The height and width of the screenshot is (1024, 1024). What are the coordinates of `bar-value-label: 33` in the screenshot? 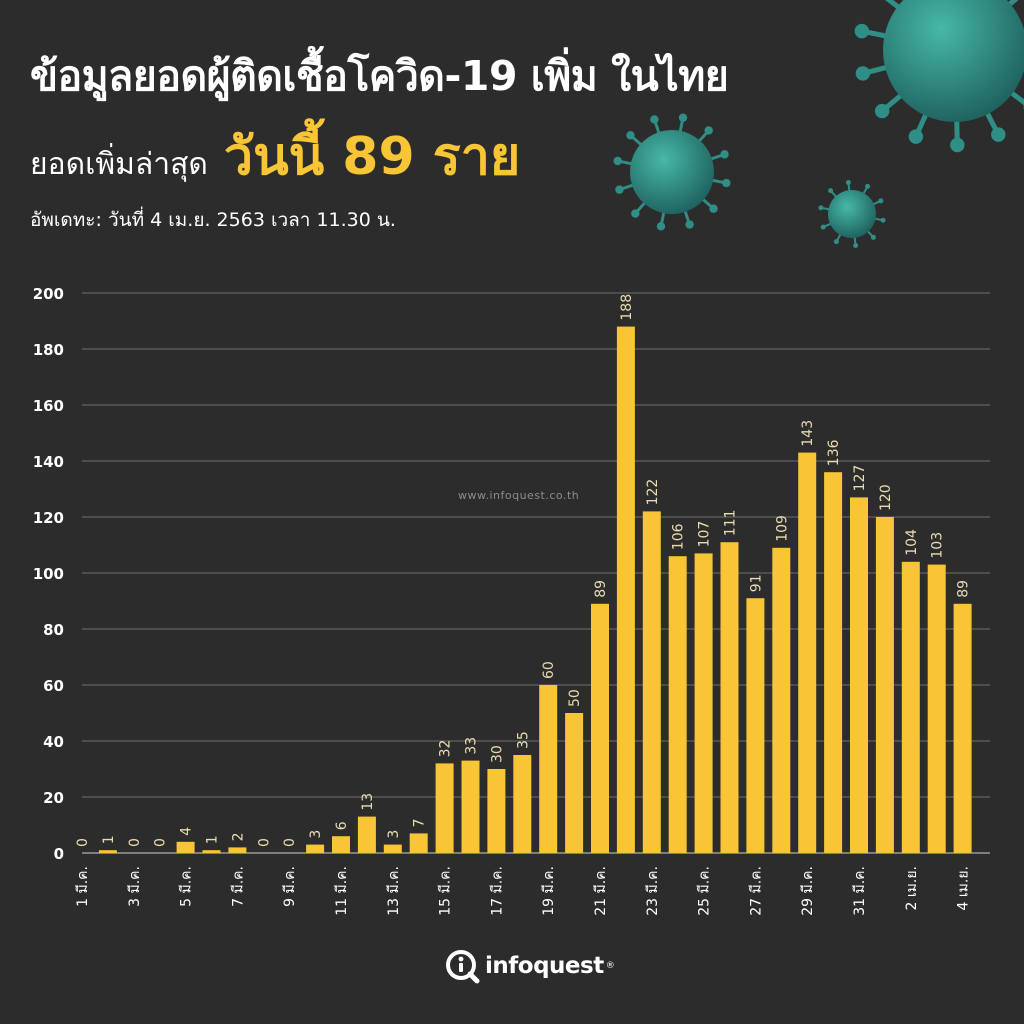 It's located at (472, 746).